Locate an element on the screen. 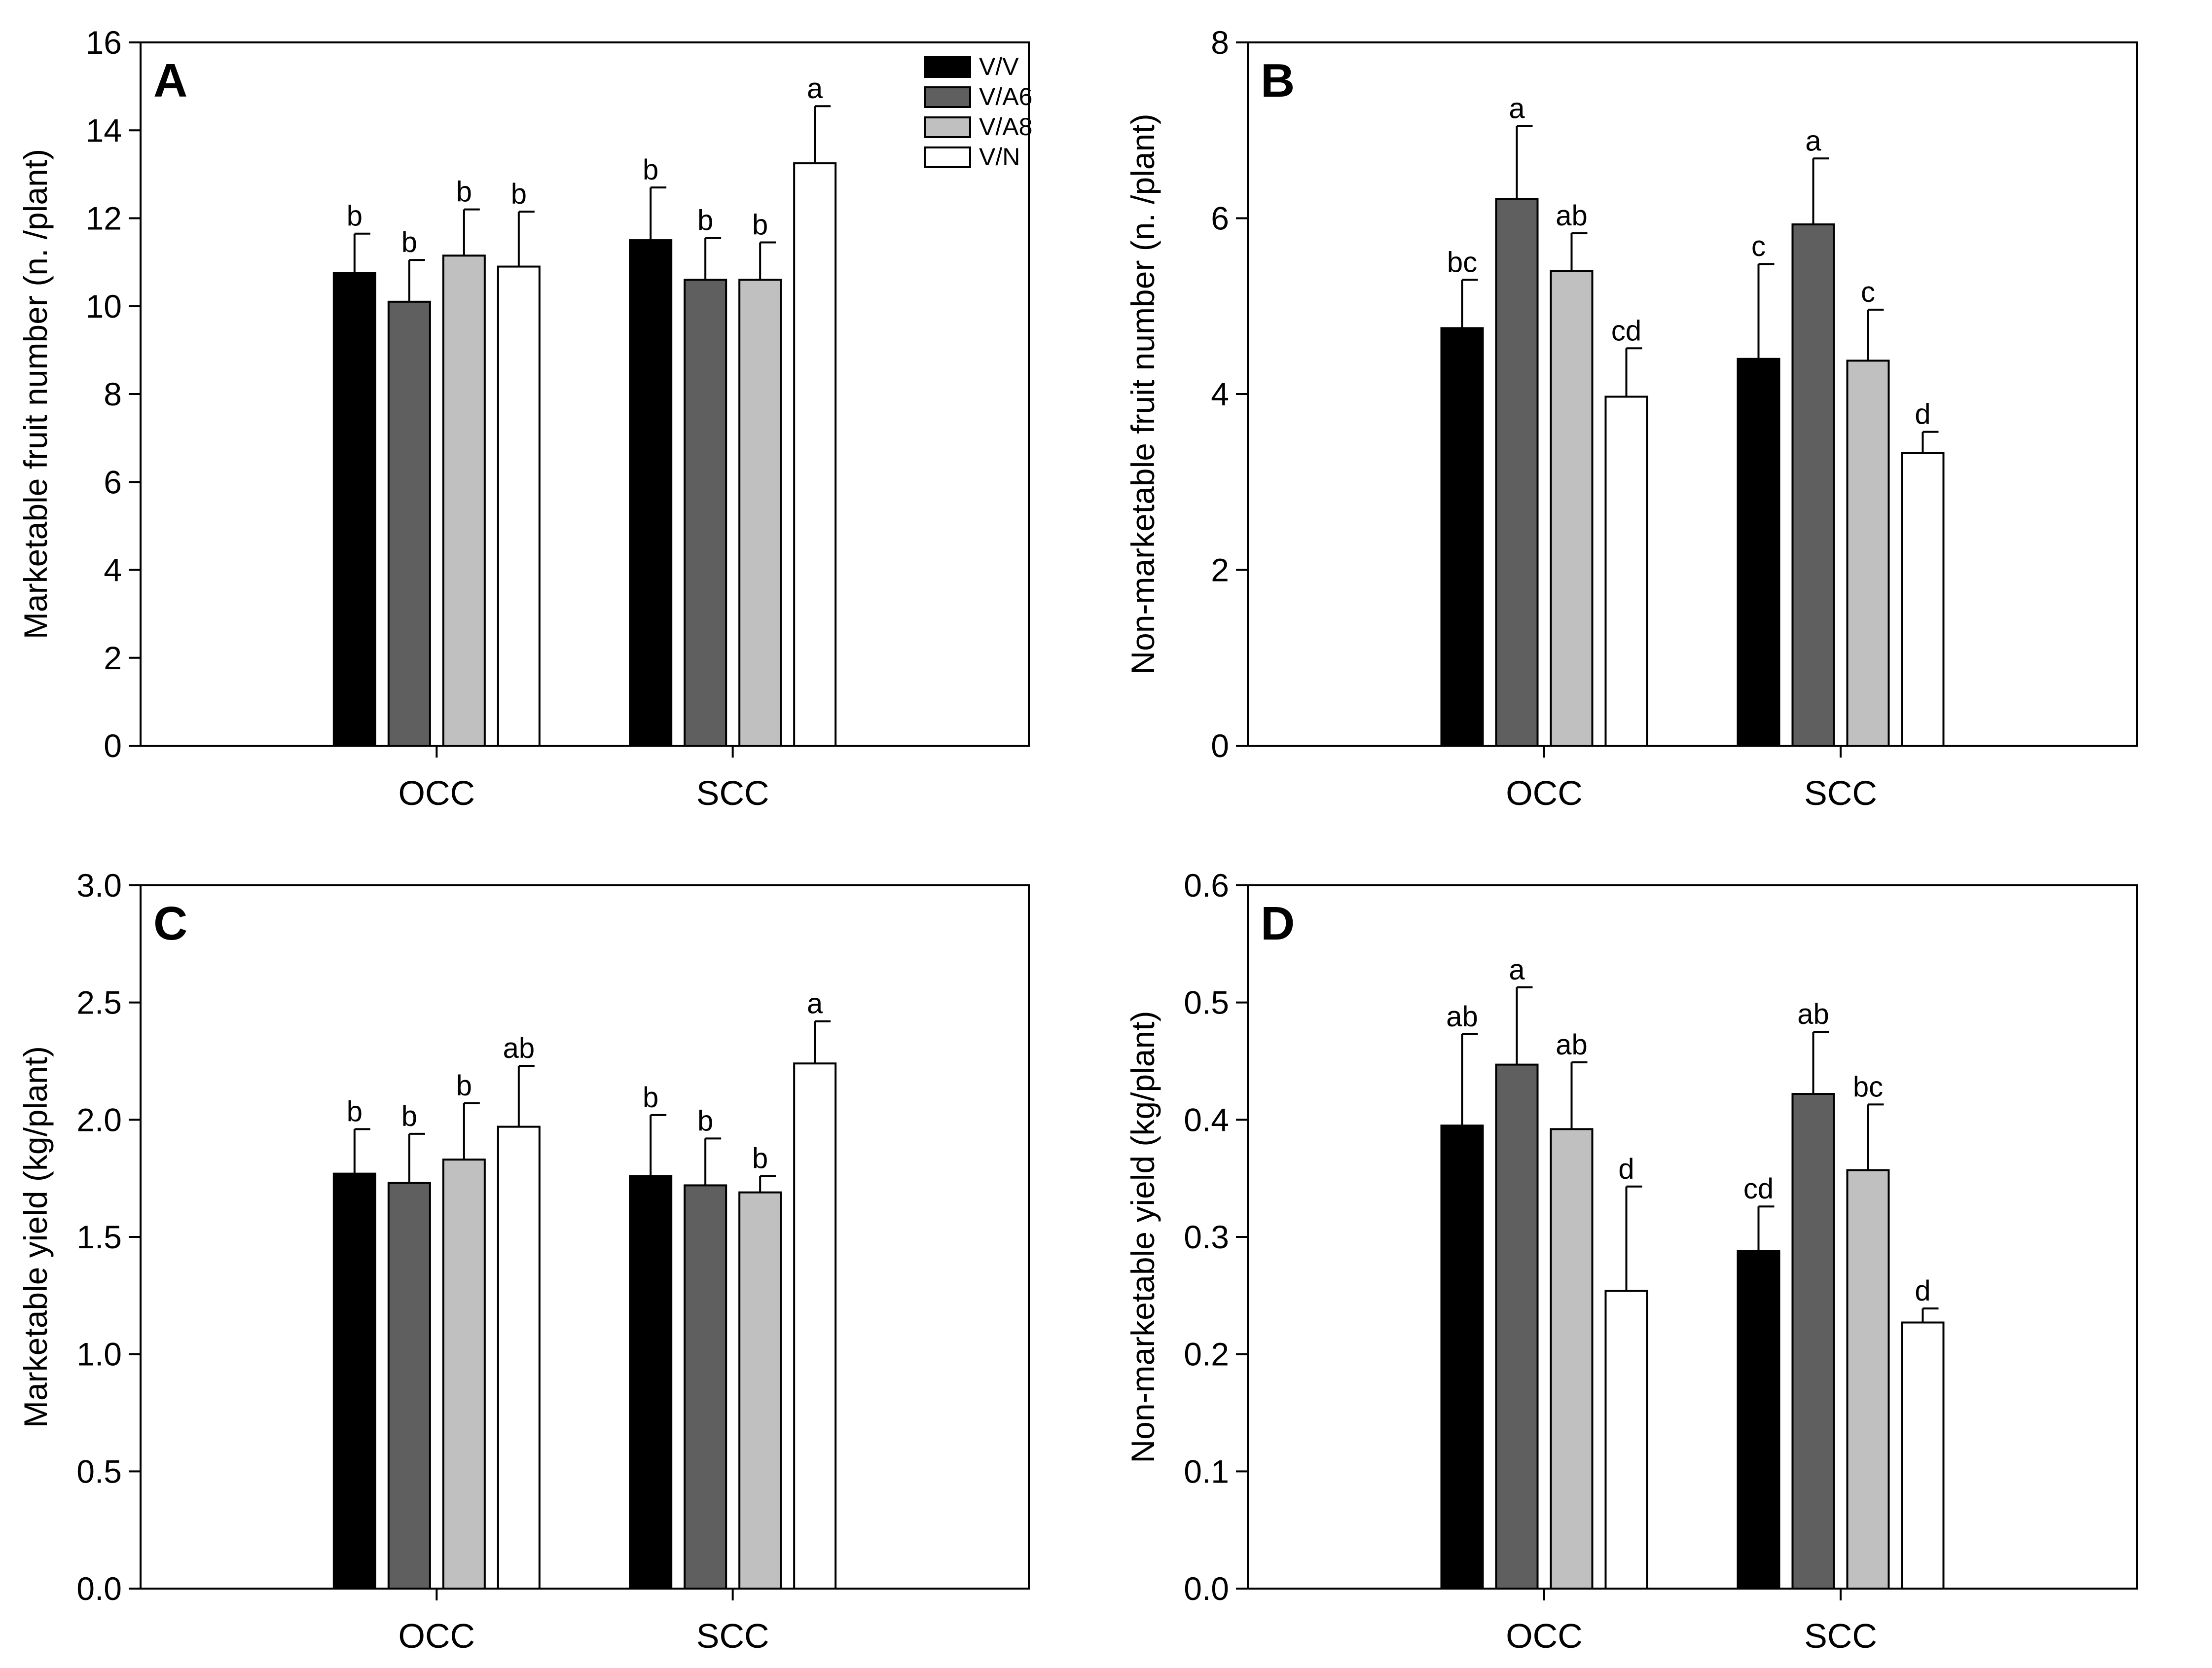  panel-letter: B is located at coordinates (1278, 80).